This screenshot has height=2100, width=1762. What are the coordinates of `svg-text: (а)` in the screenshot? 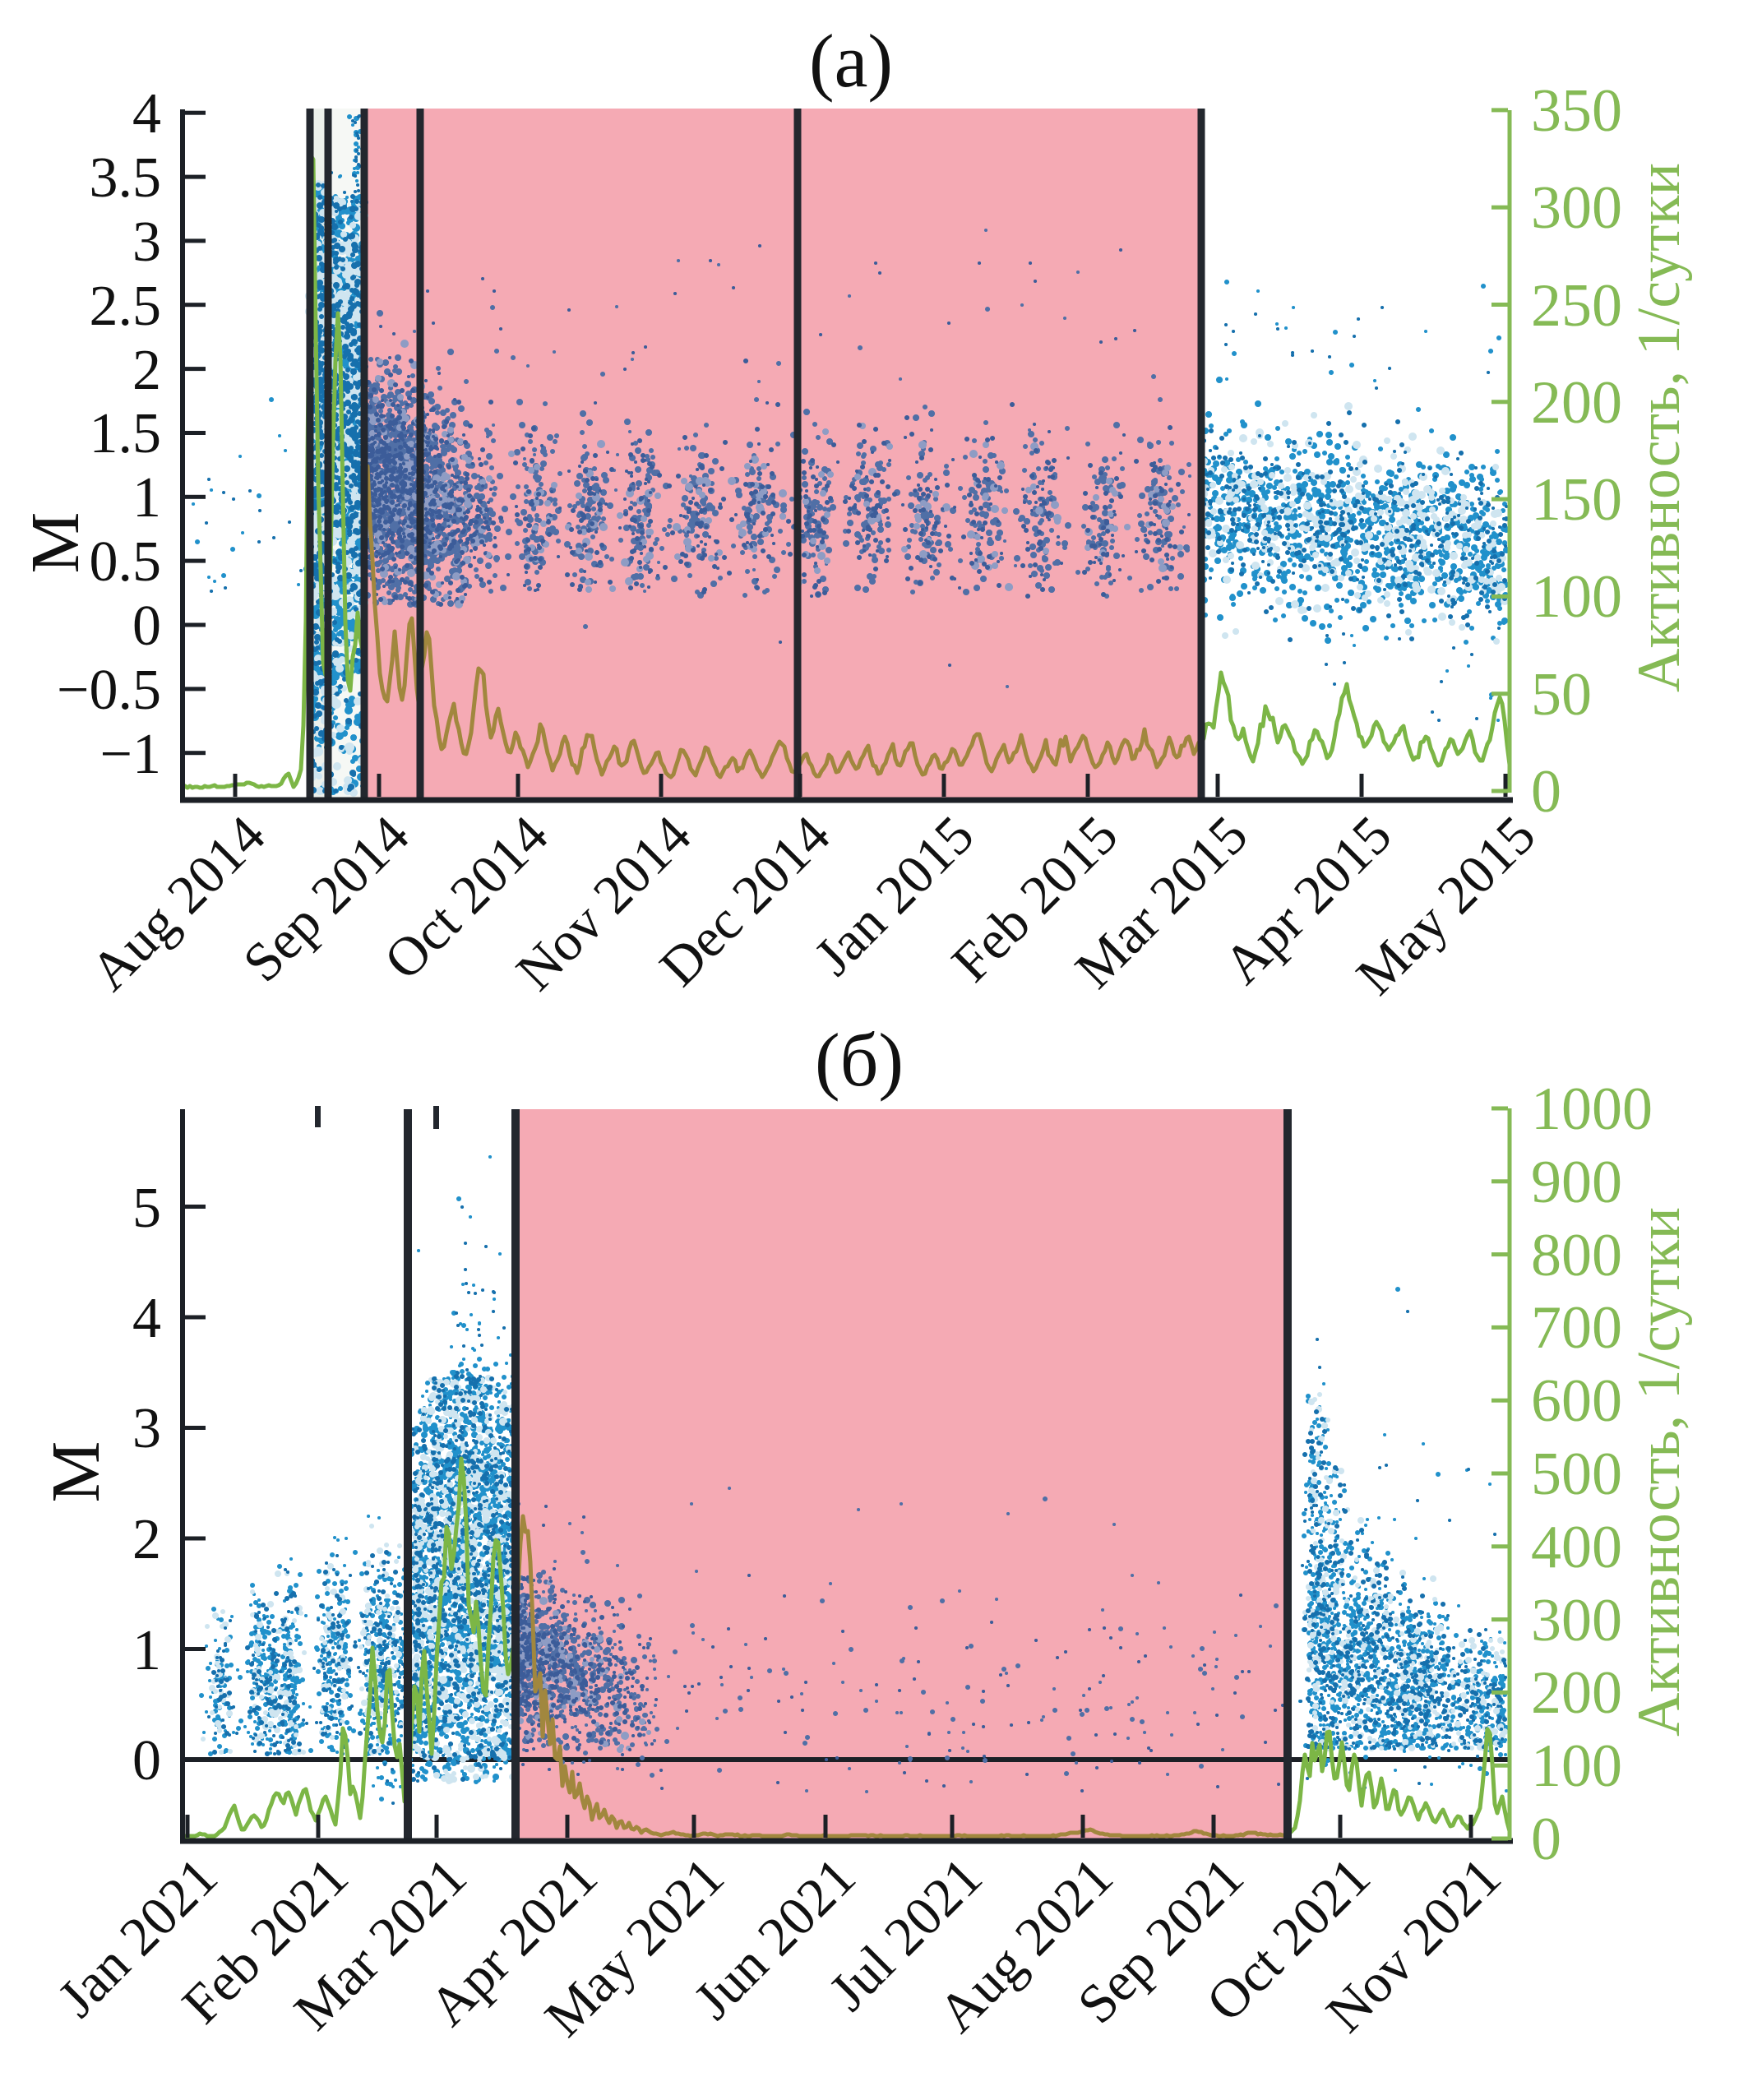 It's located at (851, 61).